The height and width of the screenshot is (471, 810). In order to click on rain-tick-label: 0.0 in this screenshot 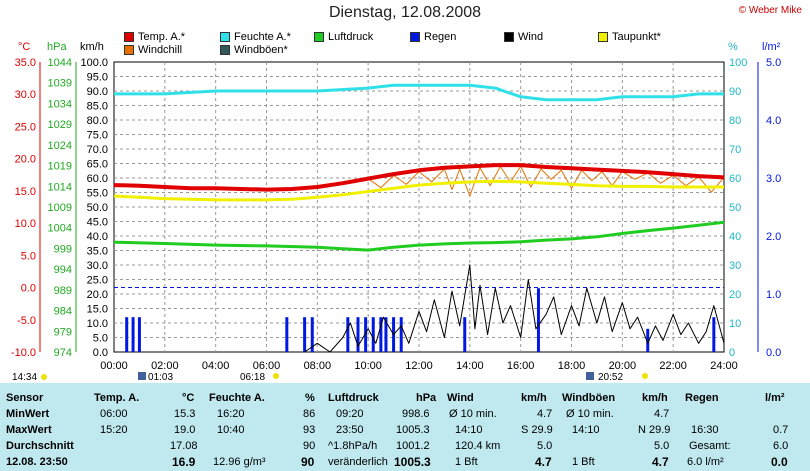, I will do `click(773, 353)`.